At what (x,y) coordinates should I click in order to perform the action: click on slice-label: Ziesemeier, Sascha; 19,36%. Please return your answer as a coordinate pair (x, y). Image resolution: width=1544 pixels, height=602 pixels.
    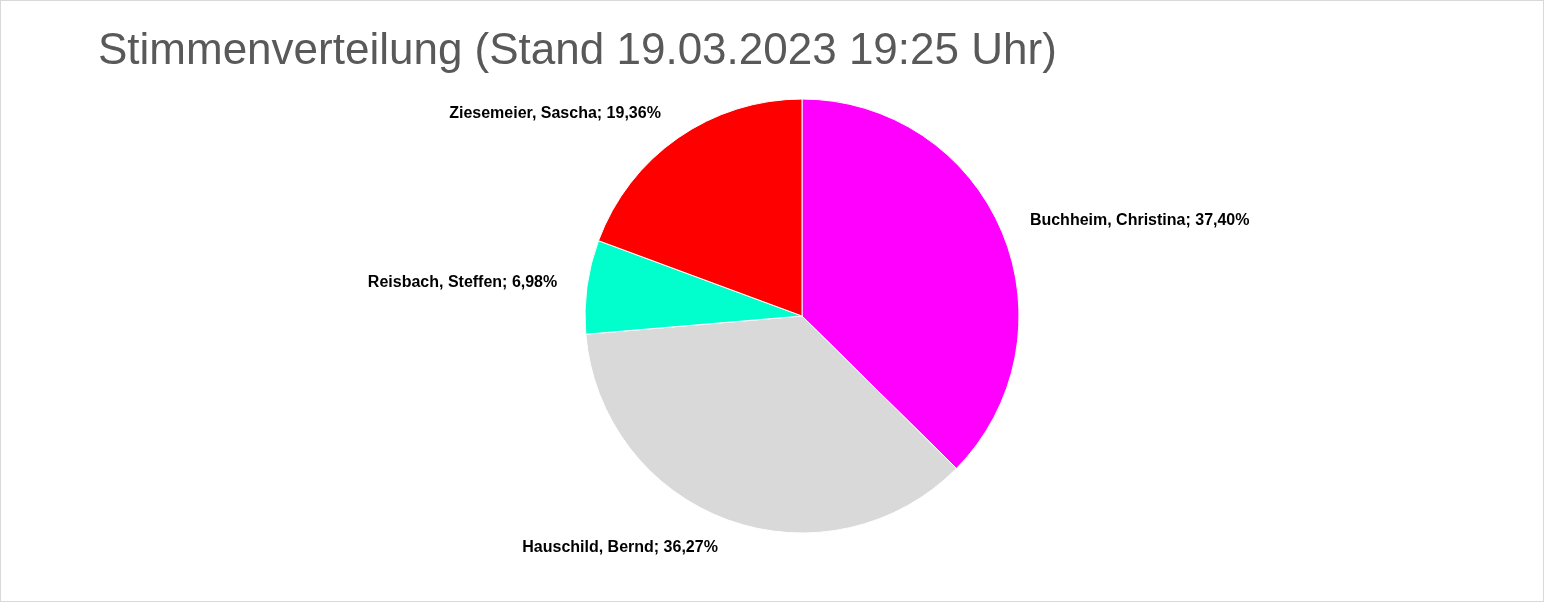
    Looking at the image, I should click on (555, 112).